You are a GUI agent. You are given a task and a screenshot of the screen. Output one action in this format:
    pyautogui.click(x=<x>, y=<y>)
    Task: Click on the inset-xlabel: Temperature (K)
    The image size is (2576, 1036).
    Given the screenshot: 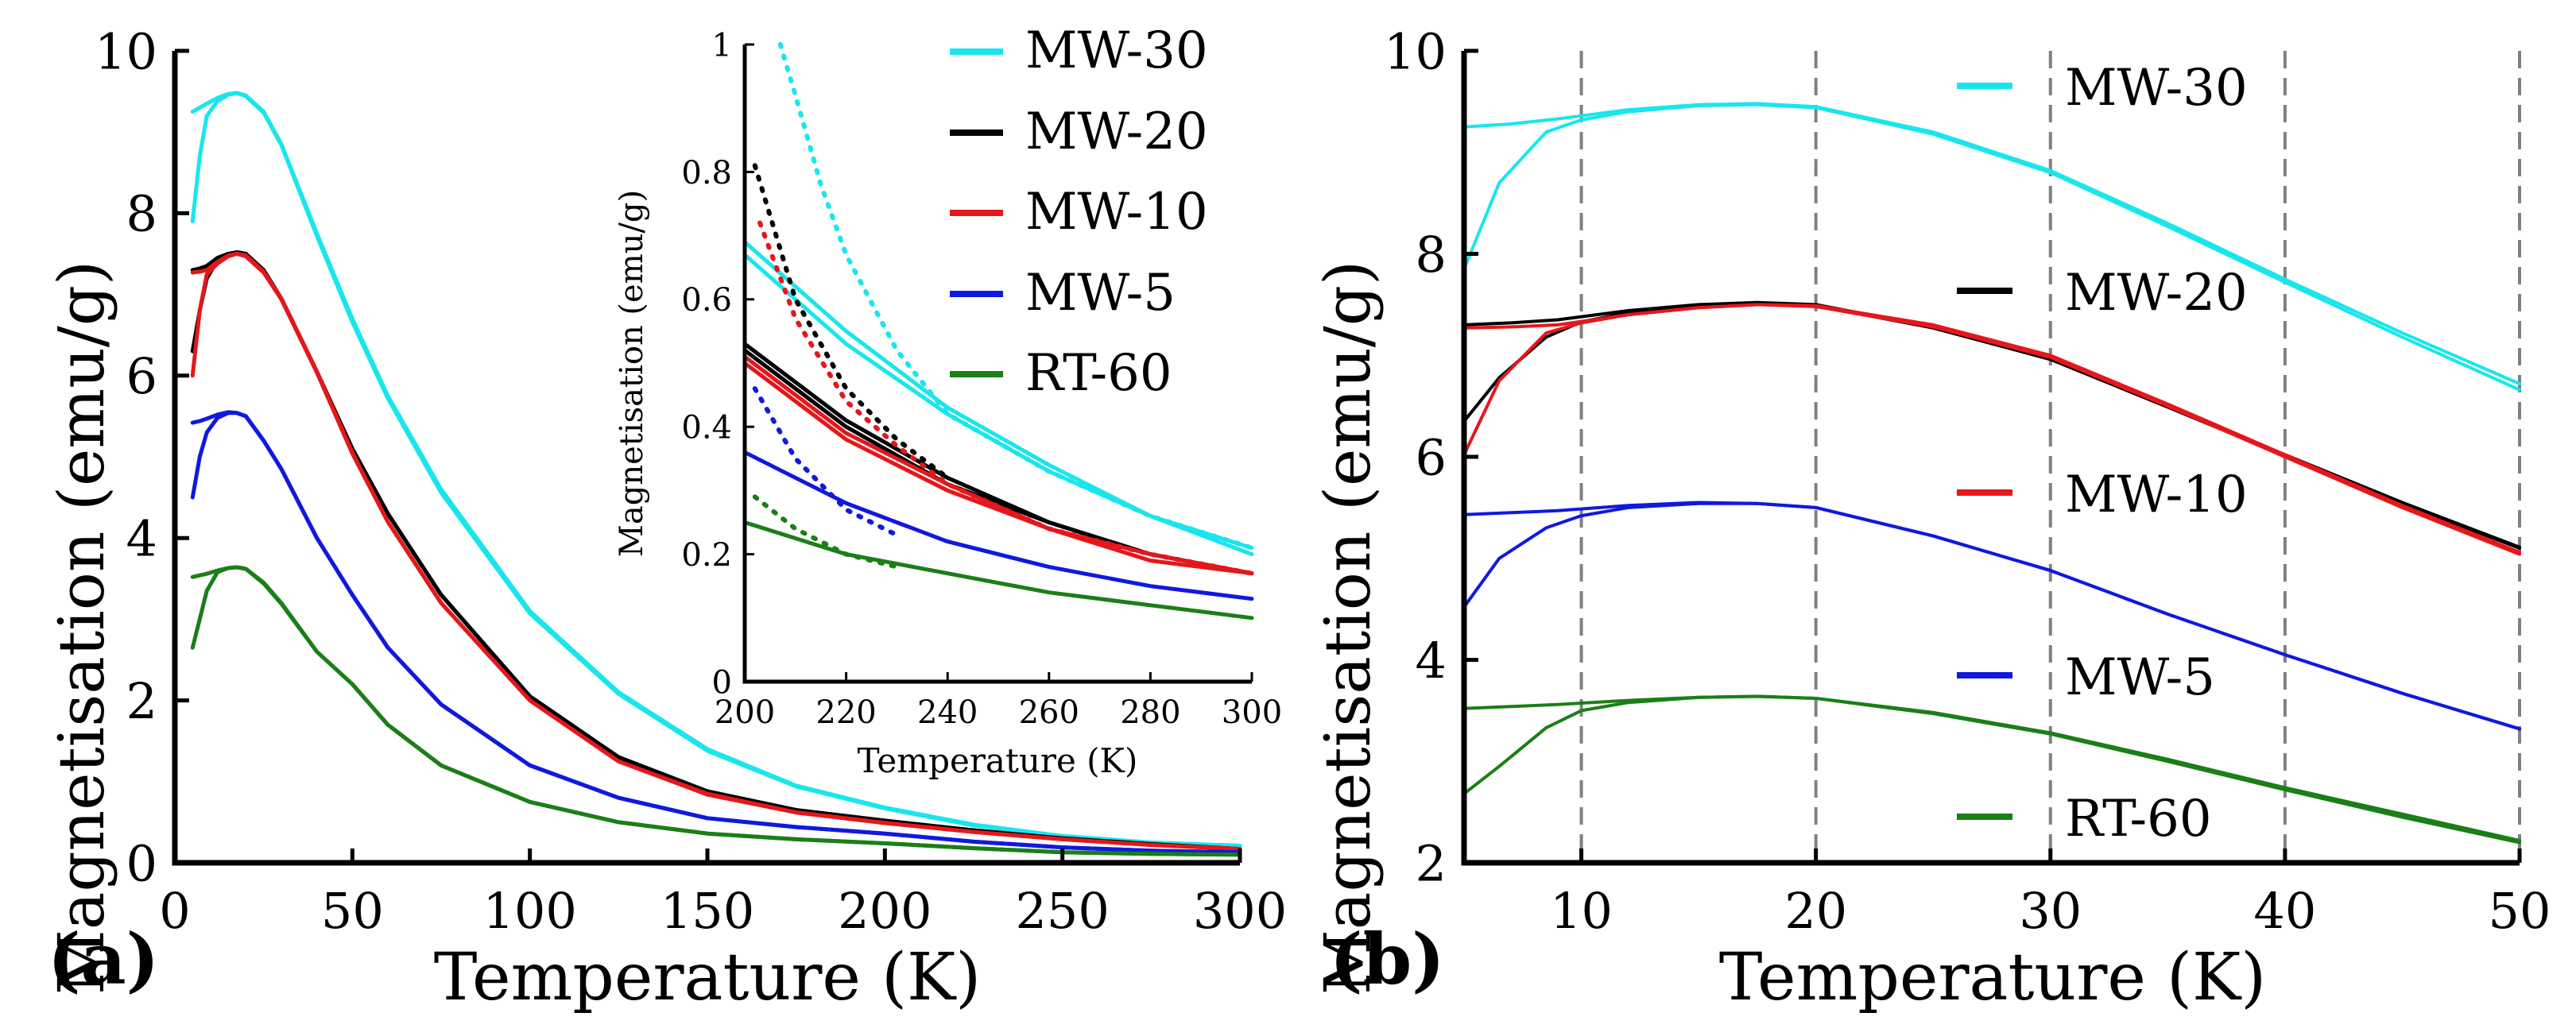 What is the action you would take?
    pyautogui.click(x=998, y=760)
    